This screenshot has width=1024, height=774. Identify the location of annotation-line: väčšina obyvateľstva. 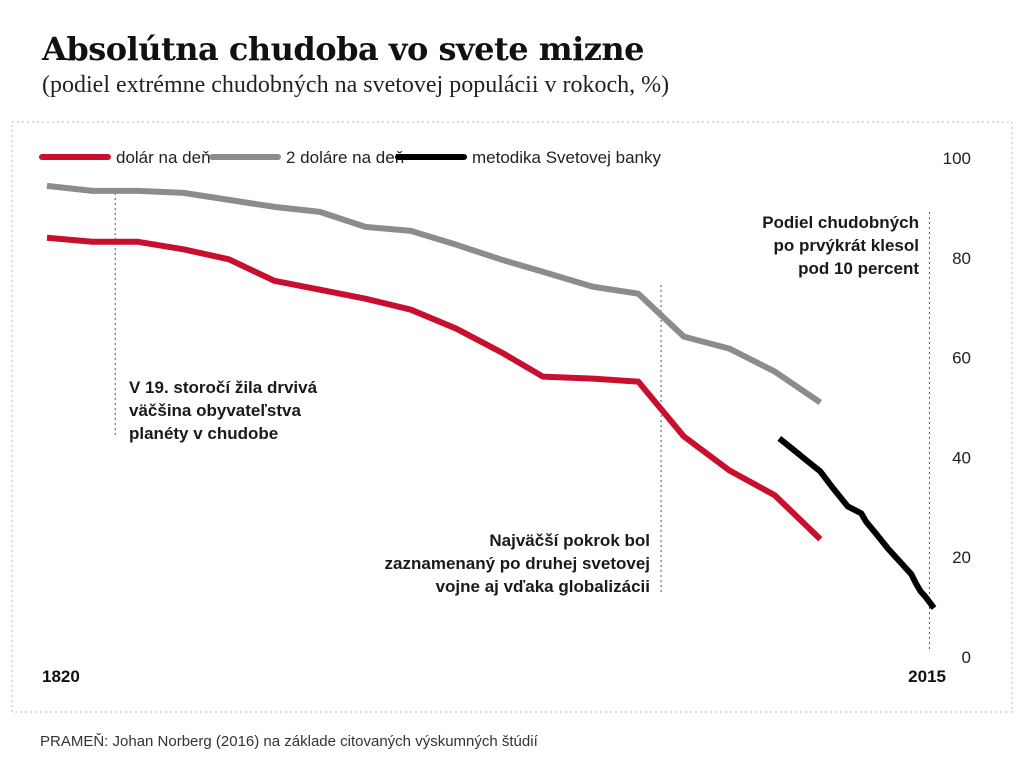
(215, 410).